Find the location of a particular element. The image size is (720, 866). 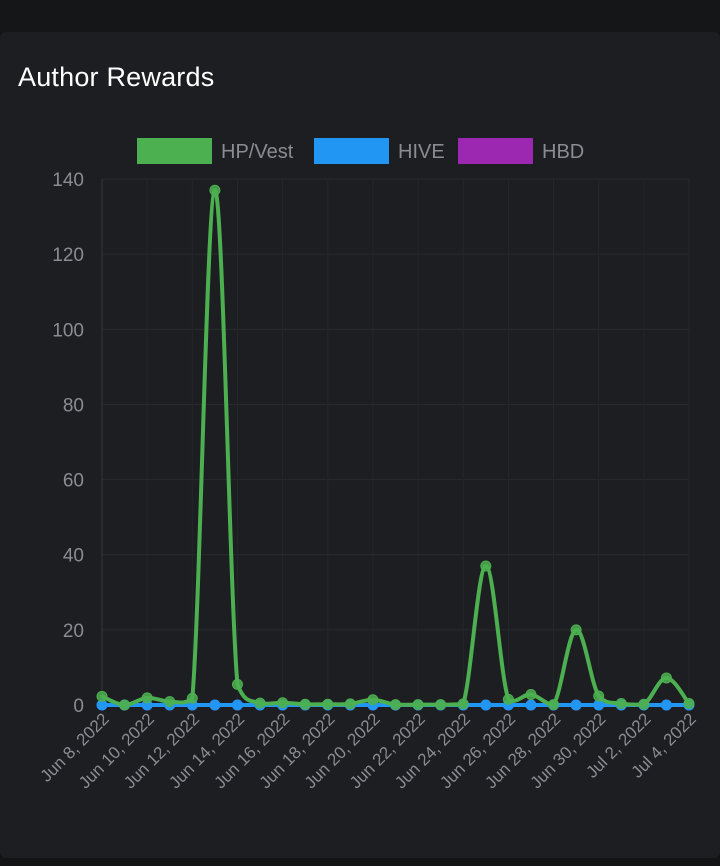

legend-item-hbd: HBD is located at coordinates (521, 151).